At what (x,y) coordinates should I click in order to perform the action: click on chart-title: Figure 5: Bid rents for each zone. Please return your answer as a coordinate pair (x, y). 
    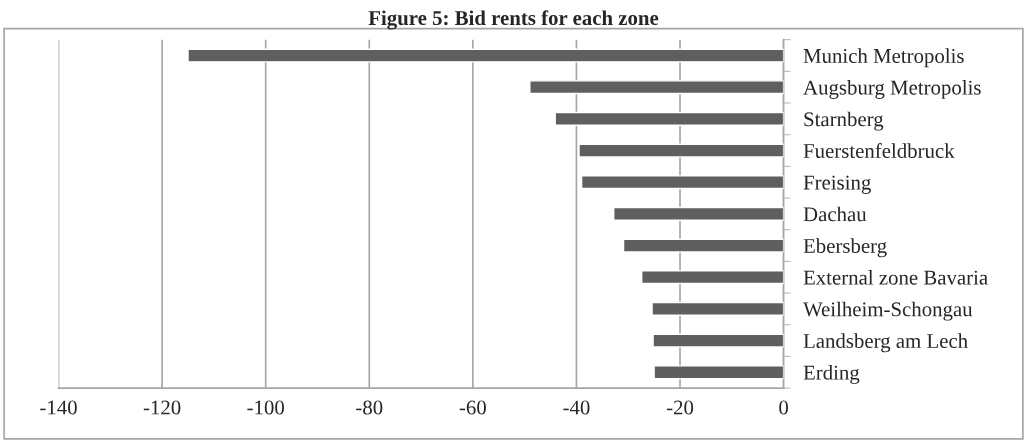
    Looking at the image, I should click on (513, 20).